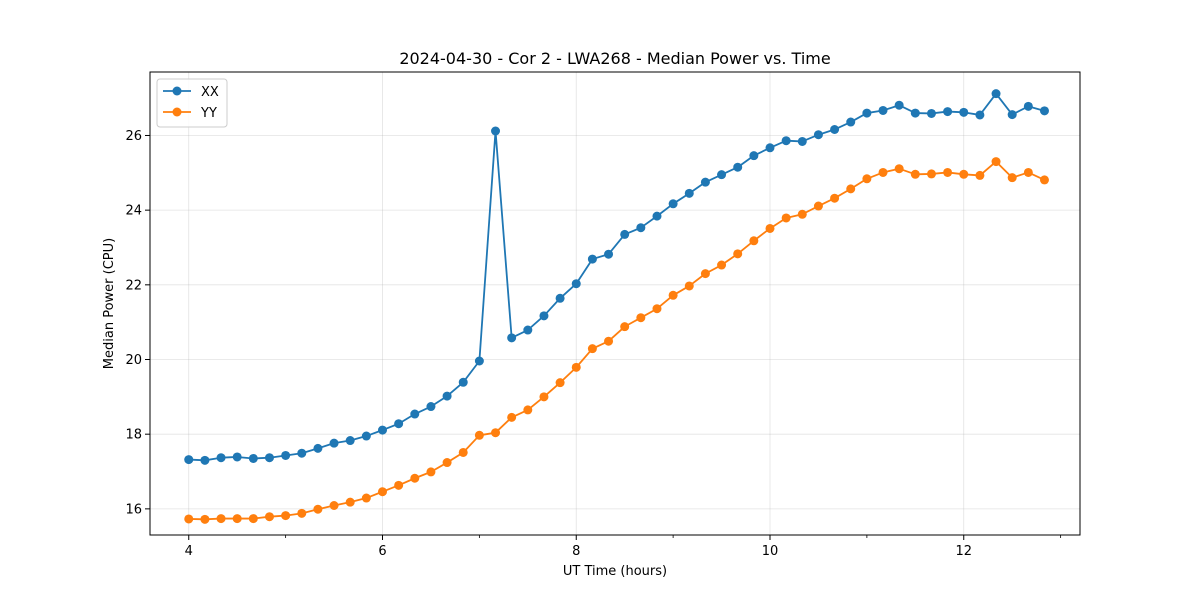  Describe the element at coordinates (576, 551) in the screenshot. I see `x-tick-label: 8` at that location.